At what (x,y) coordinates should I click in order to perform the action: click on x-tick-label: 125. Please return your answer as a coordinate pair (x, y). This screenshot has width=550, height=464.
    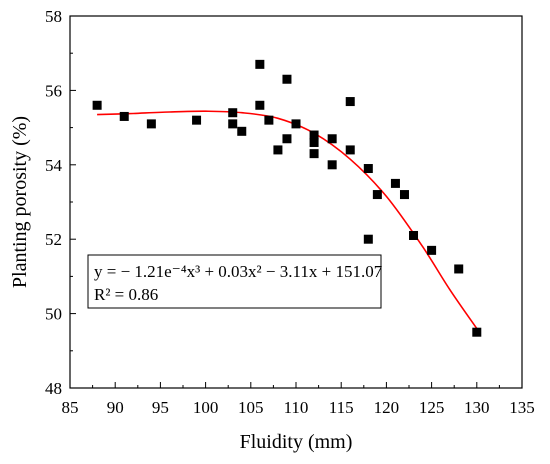
    Looking at the image, I should click on (432, 407).